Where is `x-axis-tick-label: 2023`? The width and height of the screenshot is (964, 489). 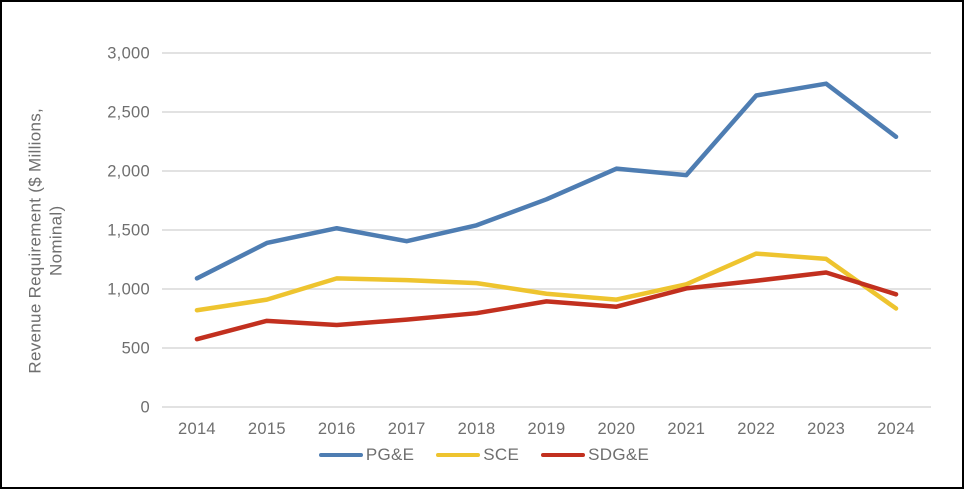 x-axis-tick-label: 2023 is located at coordinates (826, 429).